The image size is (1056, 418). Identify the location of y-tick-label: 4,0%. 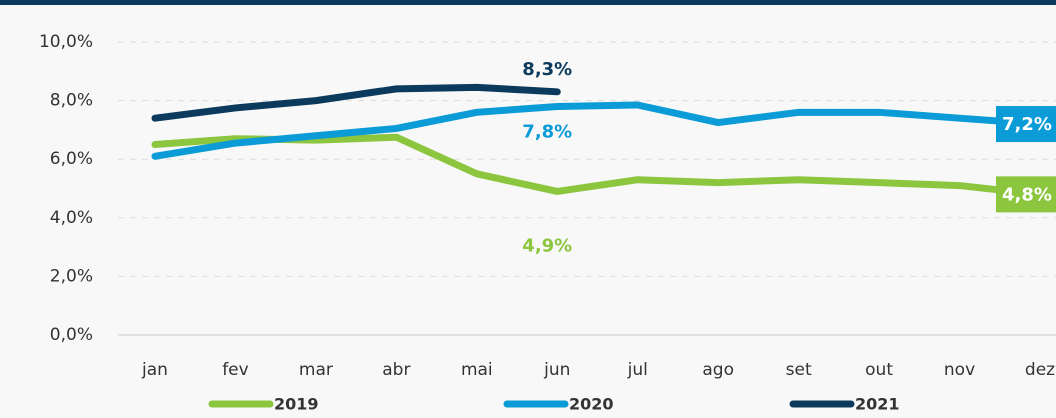
(71, 218).